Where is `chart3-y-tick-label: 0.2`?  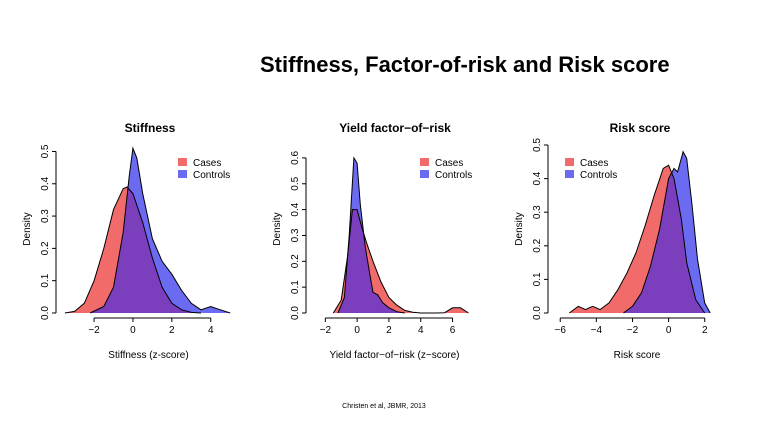
chart3-y-tick-label: 0.2 is located at coordinates (537, 245).